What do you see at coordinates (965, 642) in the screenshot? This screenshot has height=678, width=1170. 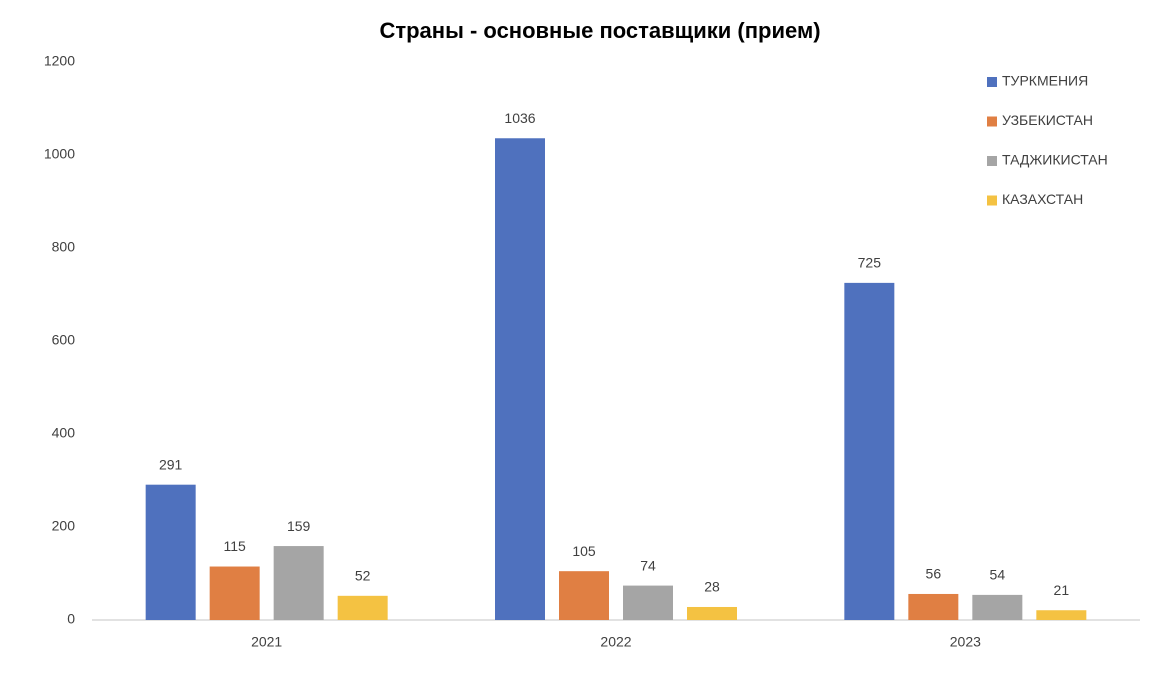 I see `x-tick-label: 2023` at bounding box center [965, 642].